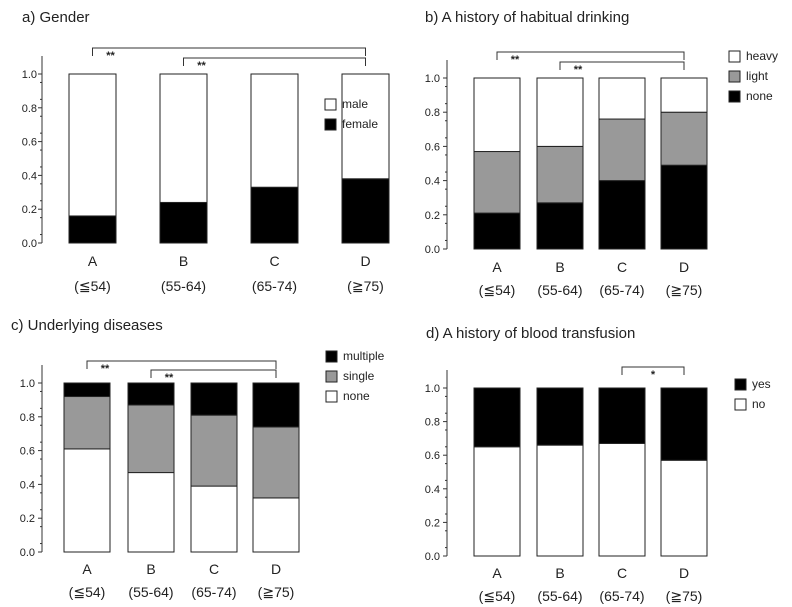 The height and width of the screenshot is (607, 792). What do you see at coordinates (355, 104) in the screenshot?
I see `legend-label-male: male` at bounding box center [355, 104].